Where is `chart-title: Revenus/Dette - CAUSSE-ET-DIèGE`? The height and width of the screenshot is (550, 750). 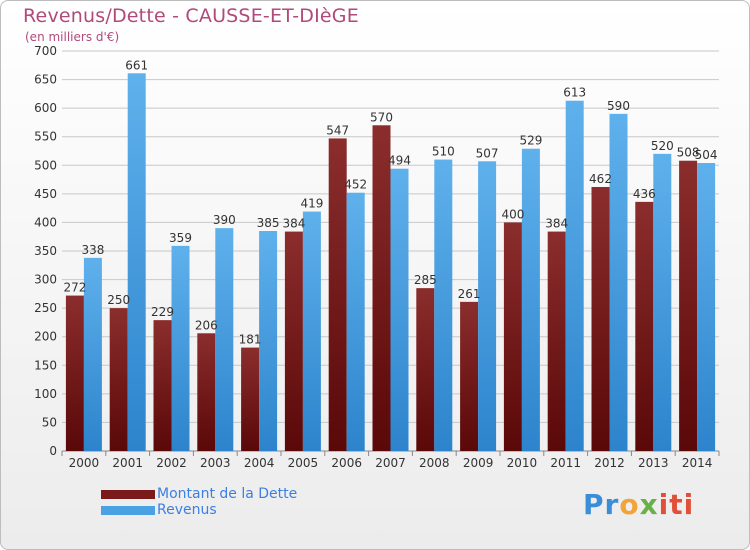
chart-title: Revenus/Dette - CAUSSE-ET-DIèGE is located at coordinates (191, 16).